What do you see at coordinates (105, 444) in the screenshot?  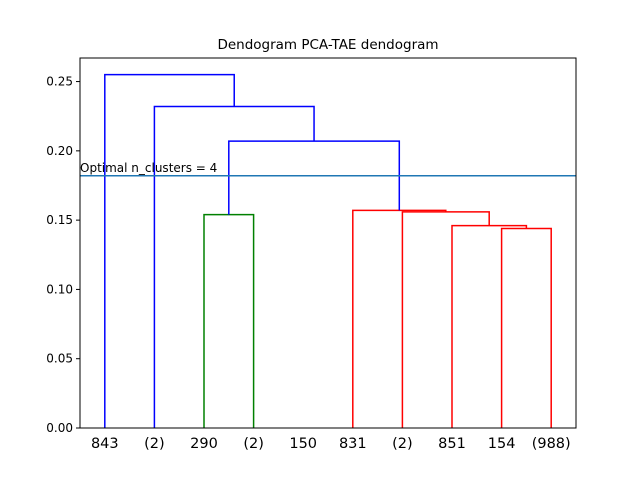 I see `x-tick-label: 843` at bounding box center [105, 444].